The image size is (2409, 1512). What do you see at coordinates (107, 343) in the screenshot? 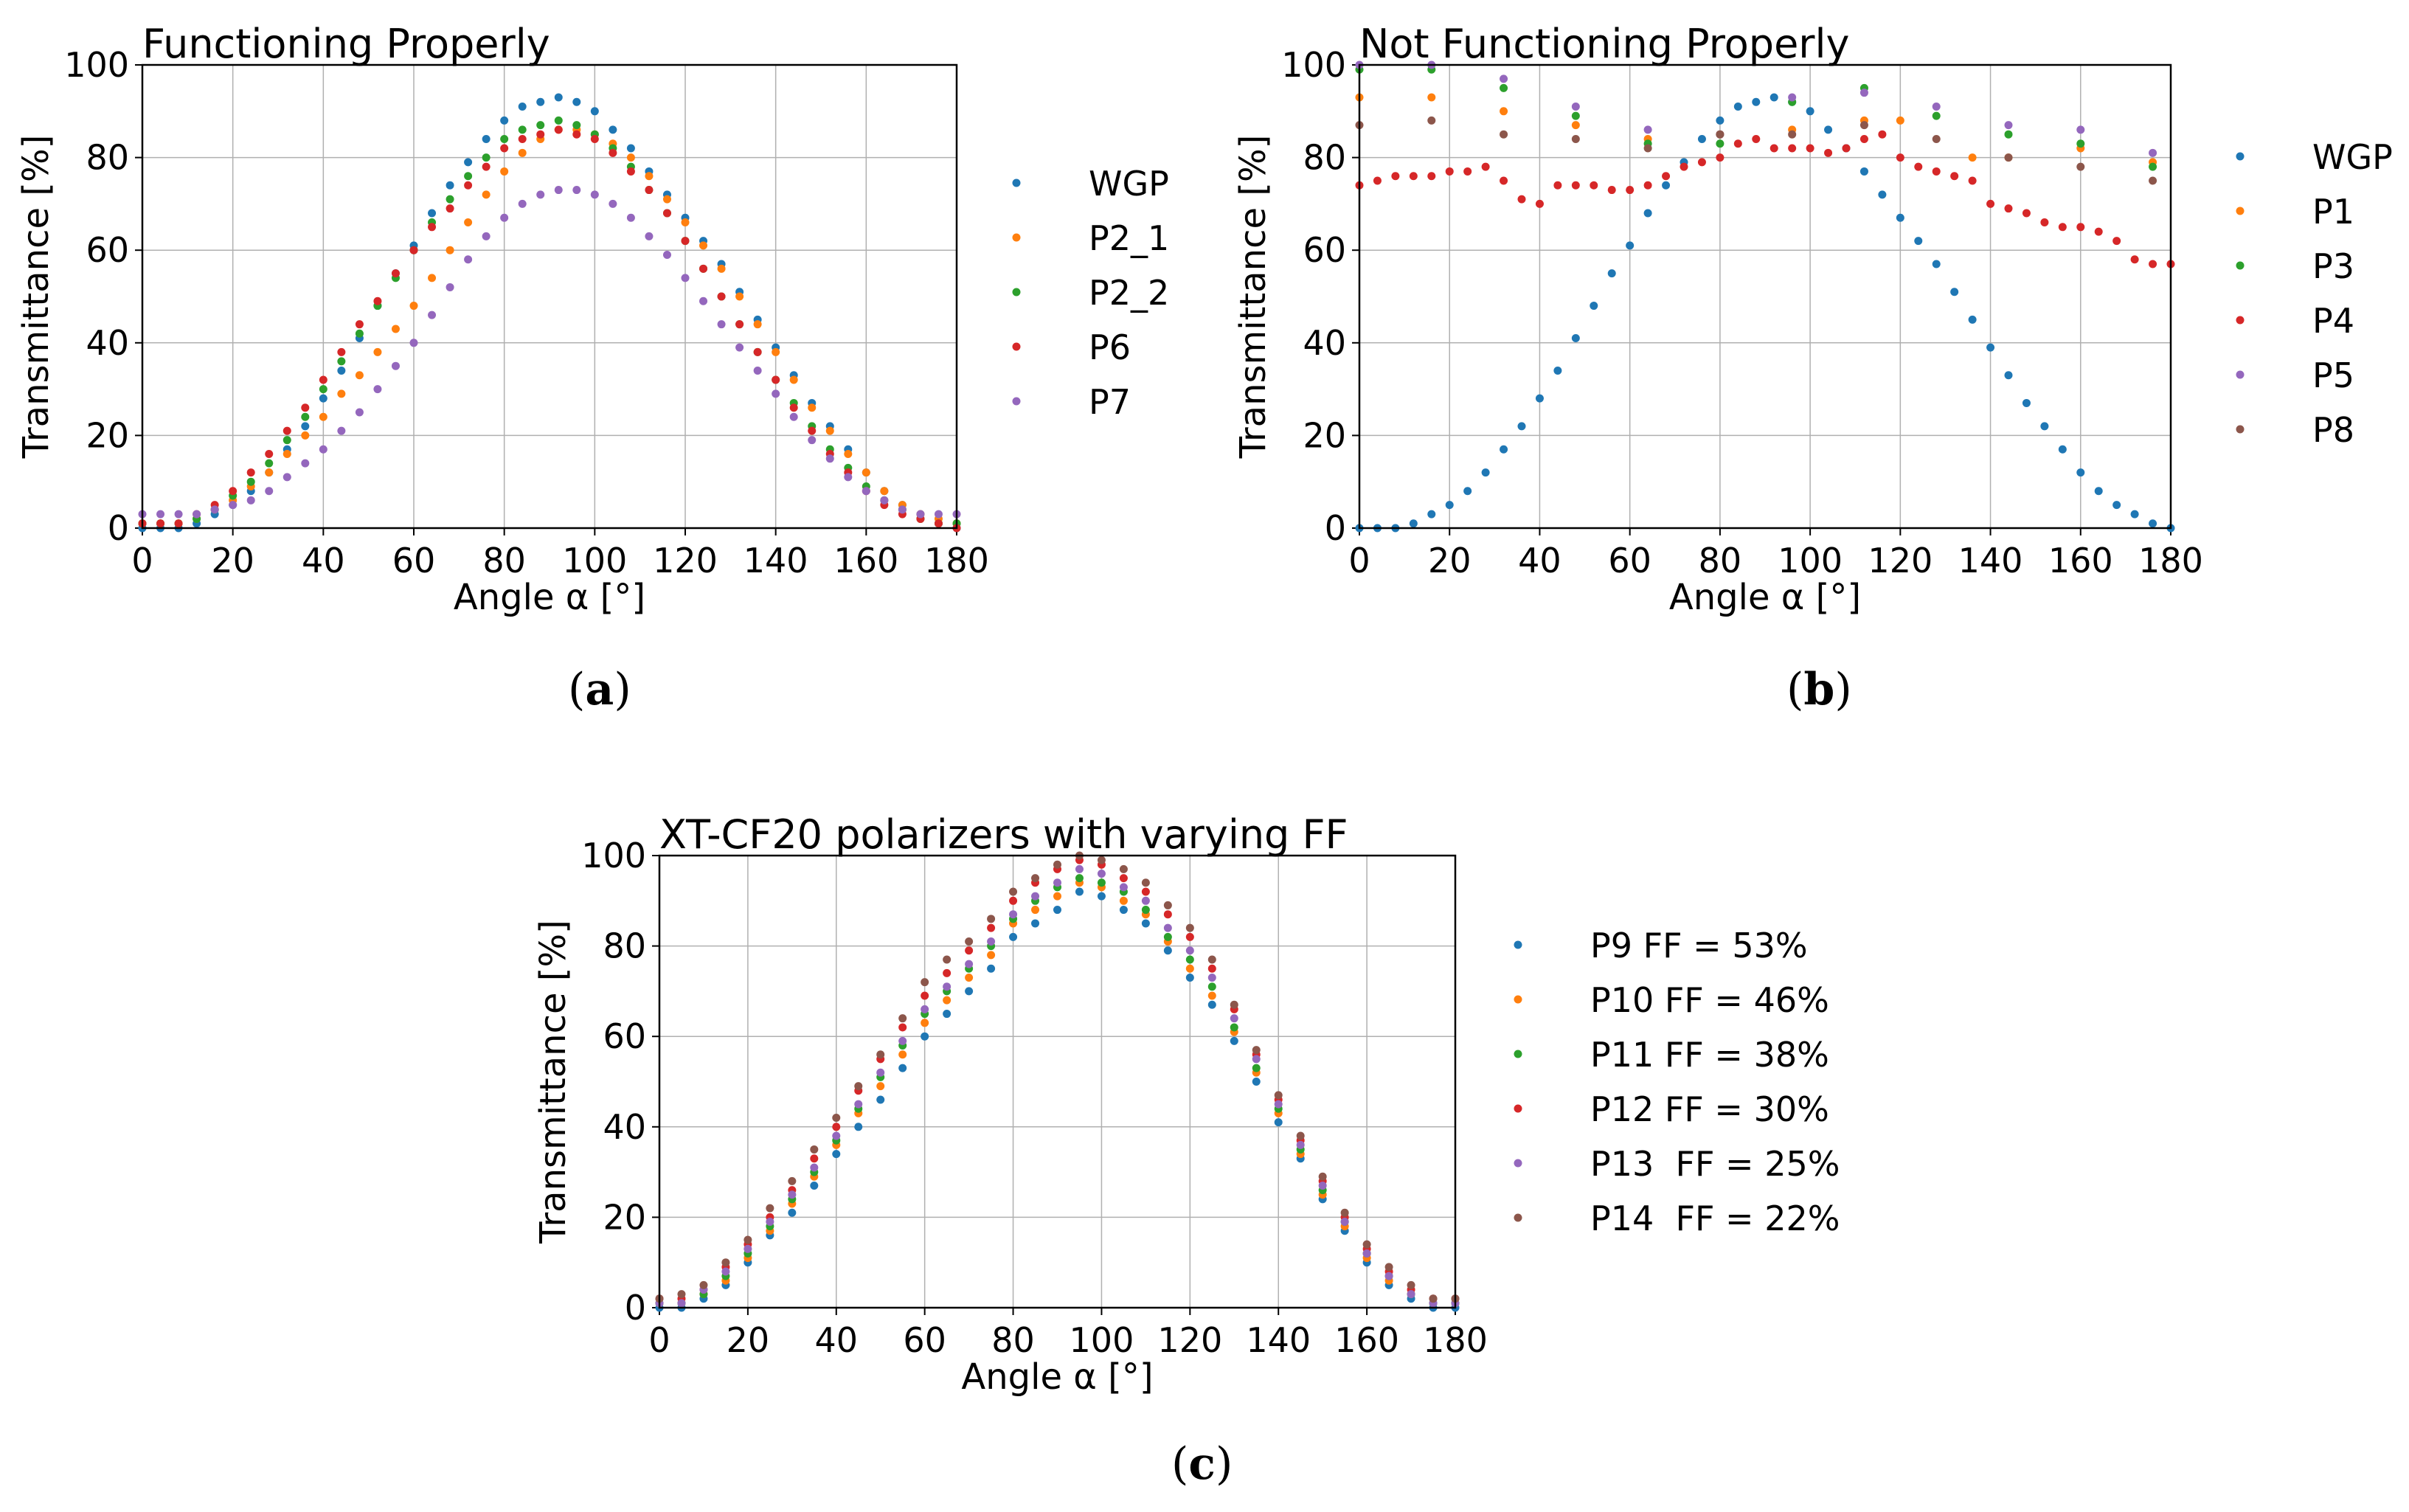
I see `y-tick-label: 40` at bounding box center [107, 343].